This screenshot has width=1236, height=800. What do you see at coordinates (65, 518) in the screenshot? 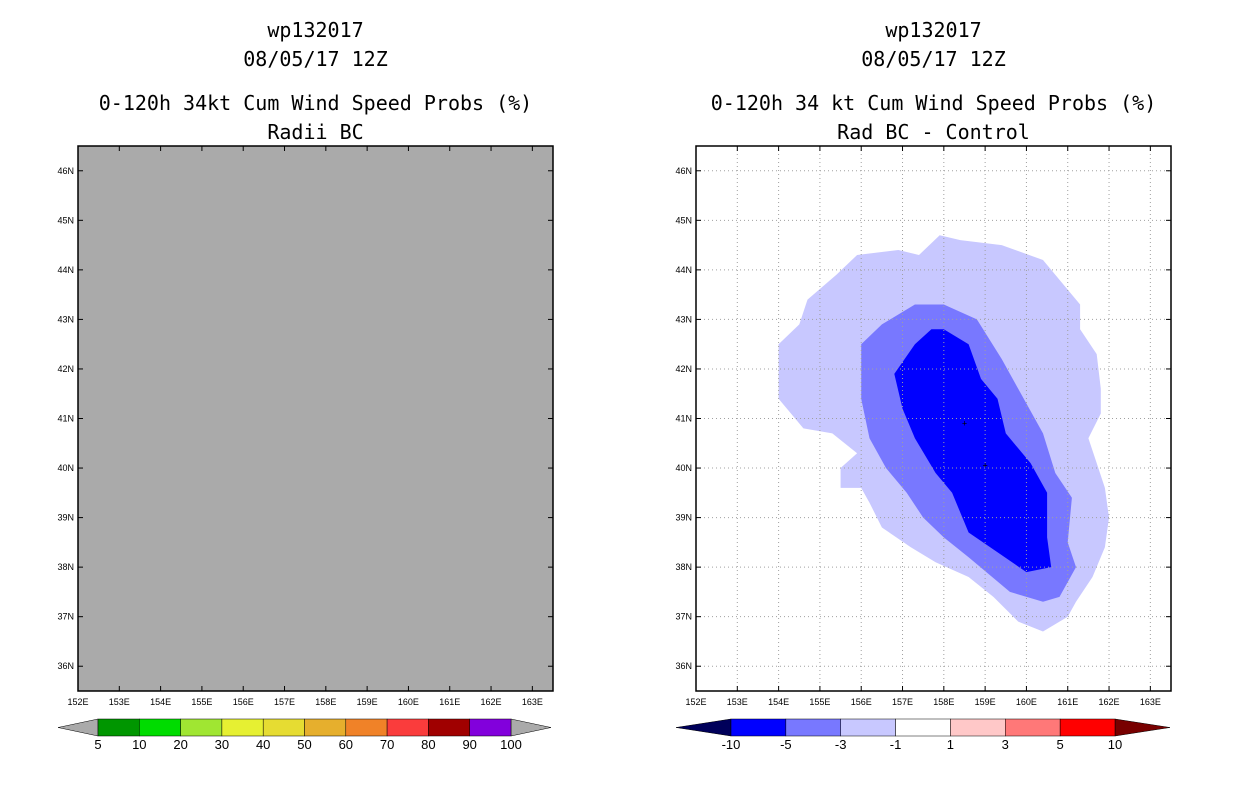
I see `left-y-tick-label-3: 39N` at bounding box center [65, 518].